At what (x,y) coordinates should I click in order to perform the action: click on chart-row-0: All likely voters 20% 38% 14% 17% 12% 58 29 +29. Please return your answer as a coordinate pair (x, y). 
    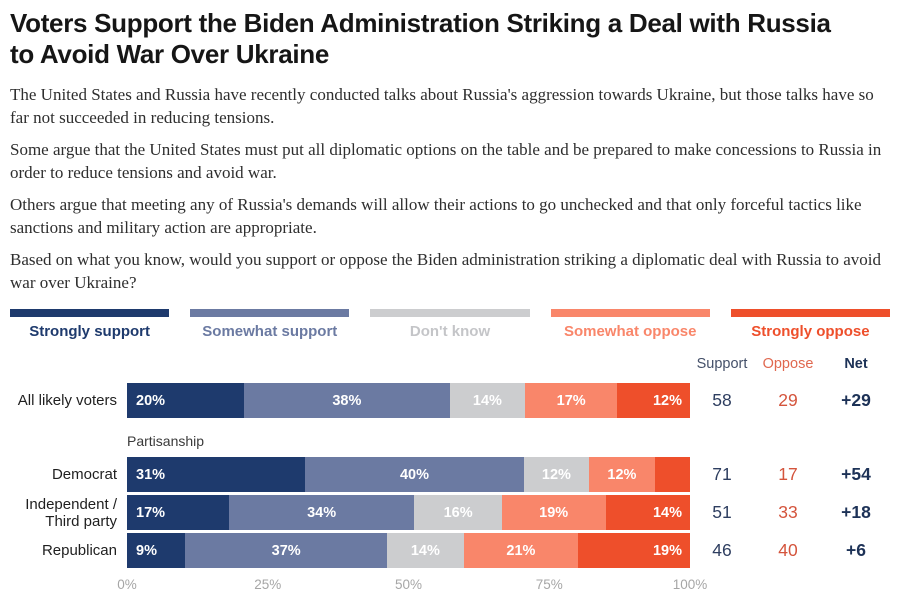
    Looking at the image, I should click on (450, 400).